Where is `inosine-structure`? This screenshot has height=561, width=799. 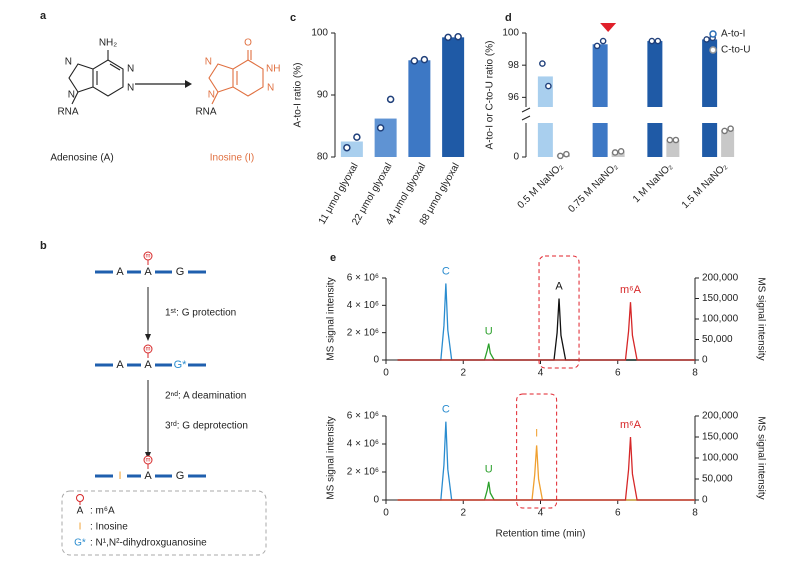 inosine-structure is located at coordinates (236, 77).